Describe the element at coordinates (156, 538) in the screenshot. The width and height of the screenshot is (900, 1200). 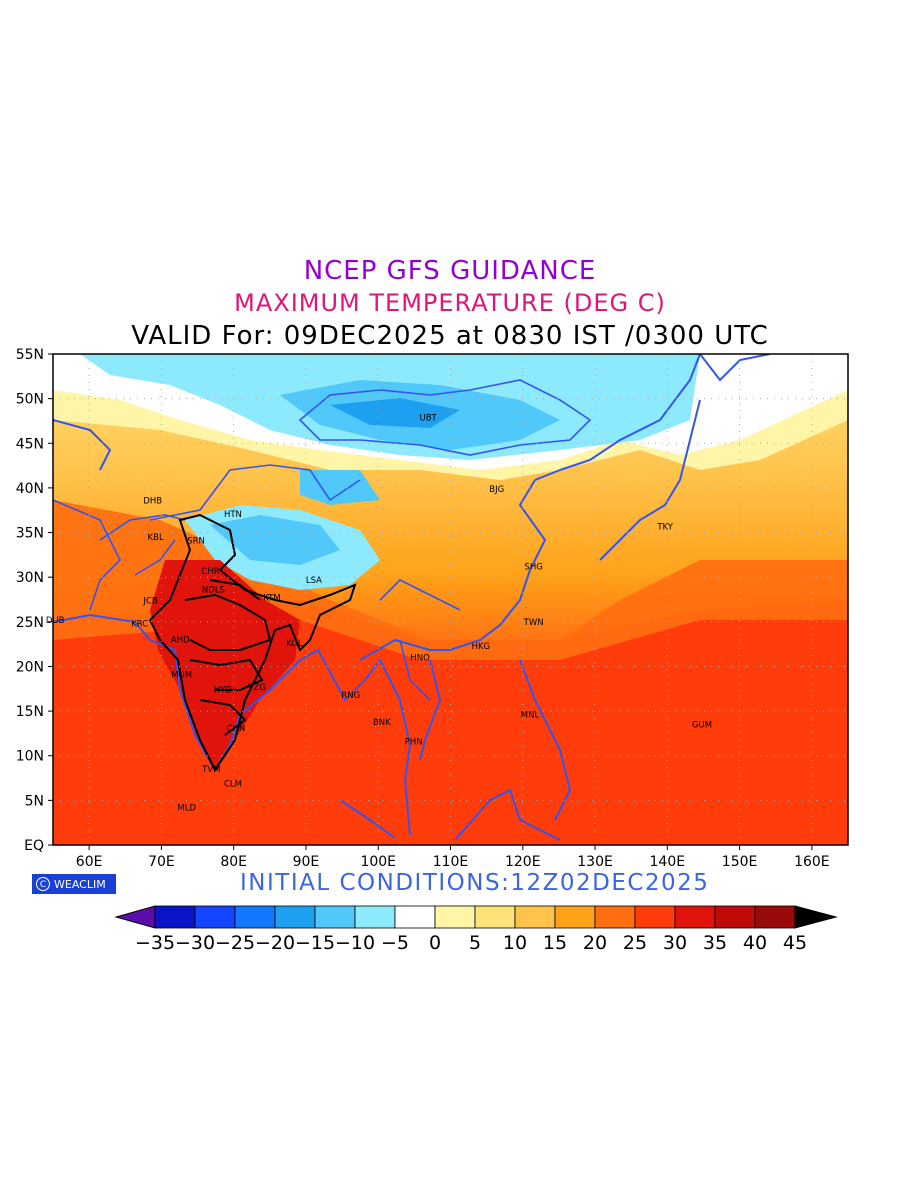
I see `city-label: KBL` at that location.